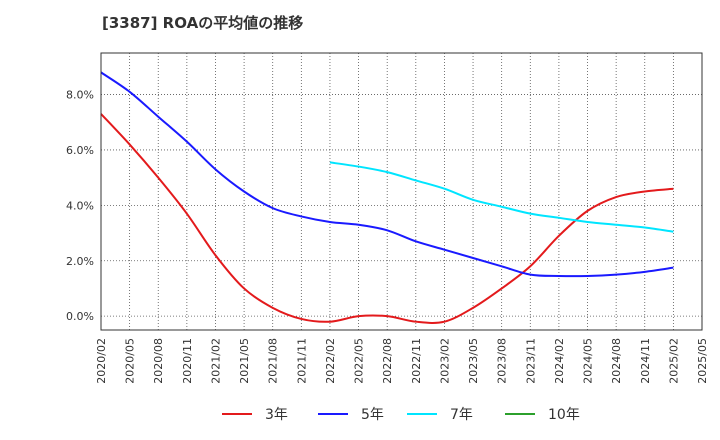 This screenshot has height=440, width=720. I want to click on x-tick-label: 2023/02, so click(444, 361).